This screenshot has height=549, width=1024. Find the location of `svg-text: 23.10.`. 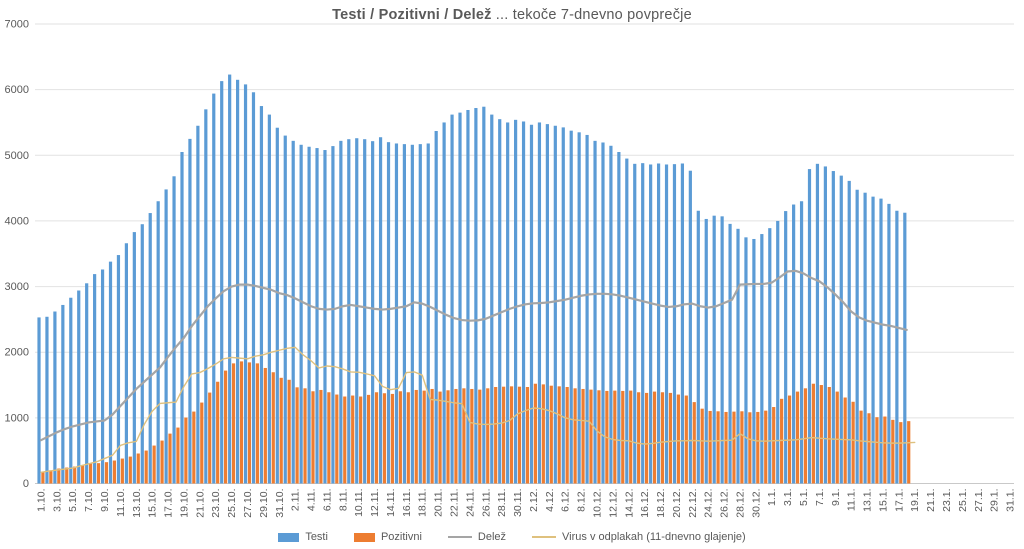

svg-text: 23.10. is located at coordinates (216, 503).